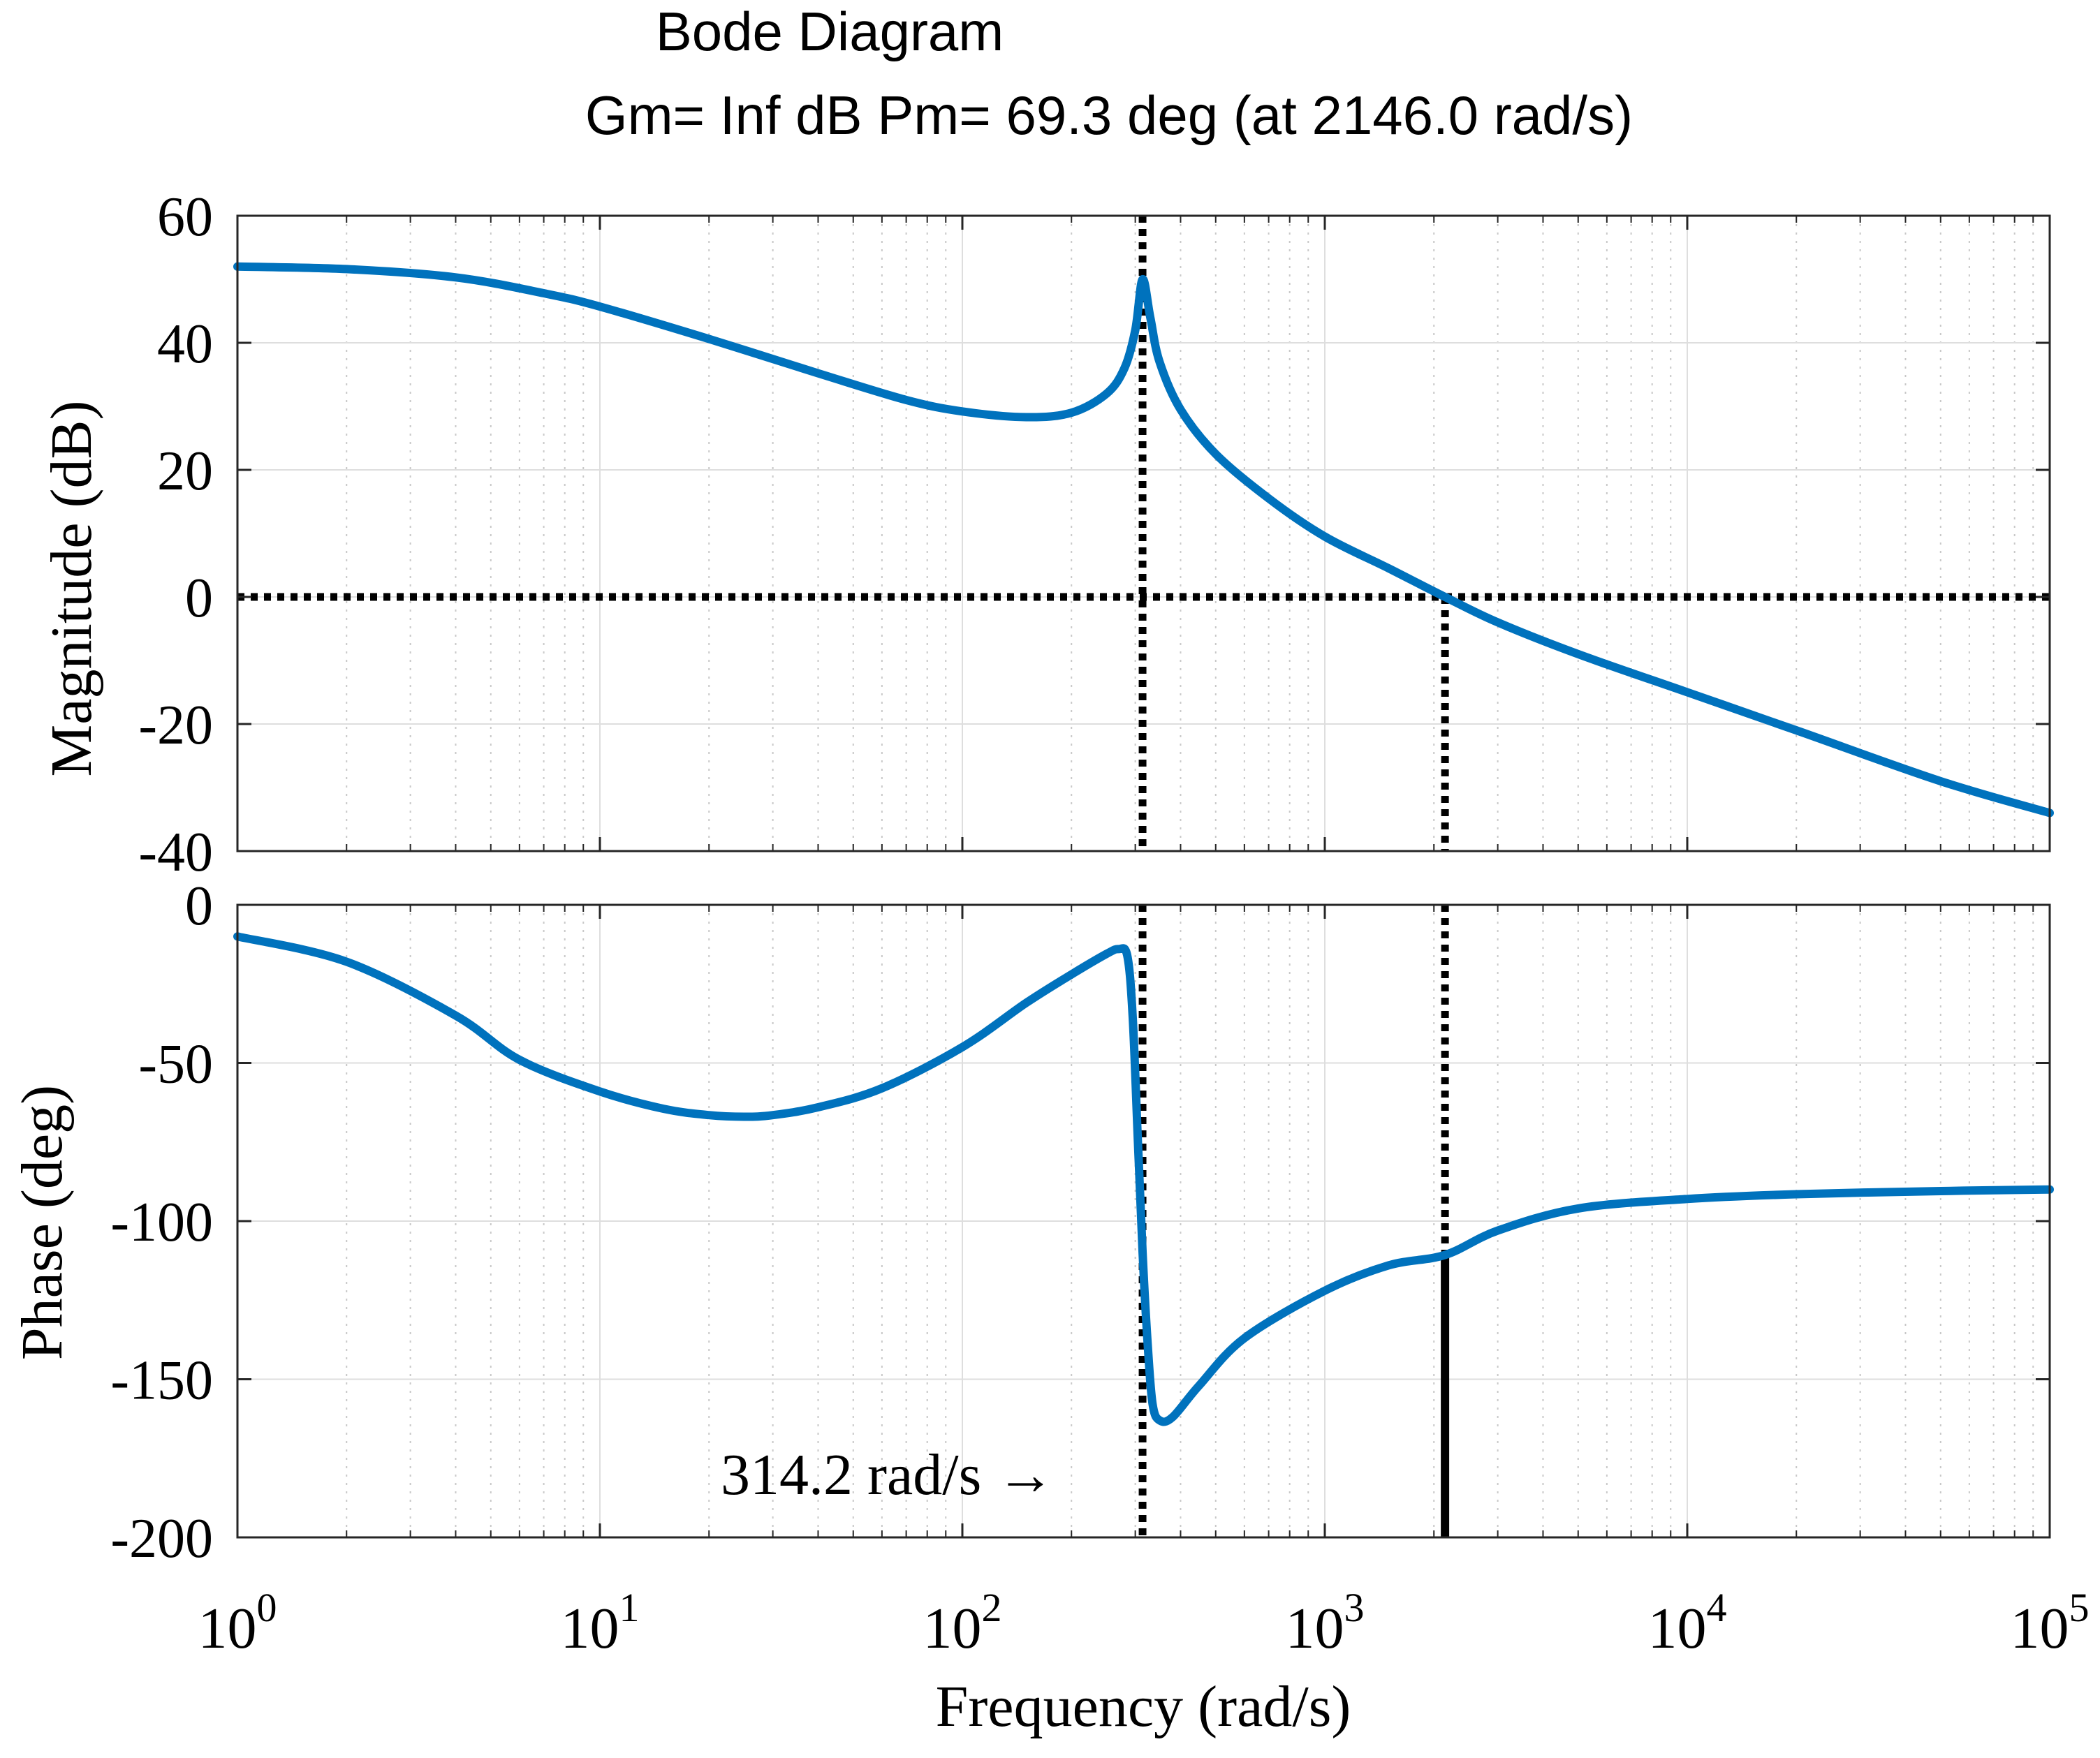 This screenshot has height=1758, width=2100. What do you see at coordinates (1687, 1623) in the screenshot?
I see `x-tick-label: 10⁴` at bounding box center [1687, 1623].